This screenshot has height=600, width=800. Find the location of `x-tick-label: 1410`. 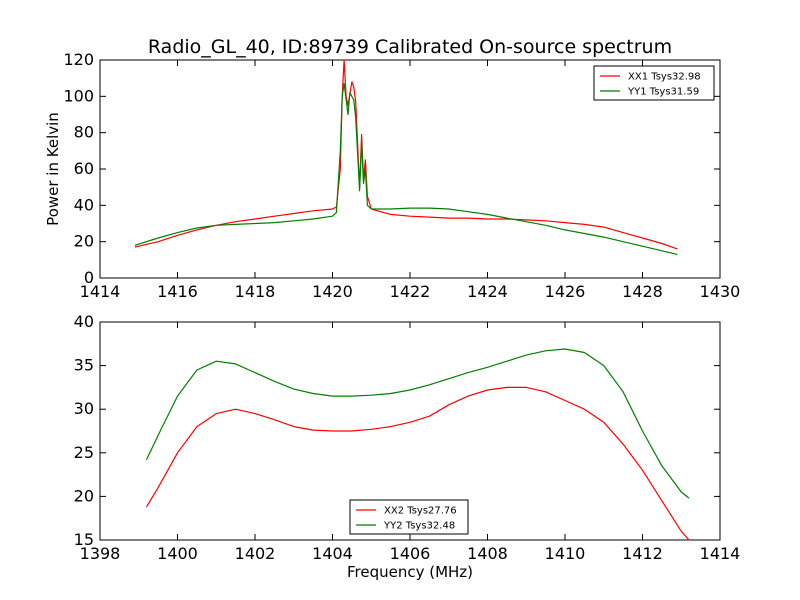

x-tick-label: 1410 is located at coordinates (565, 553).